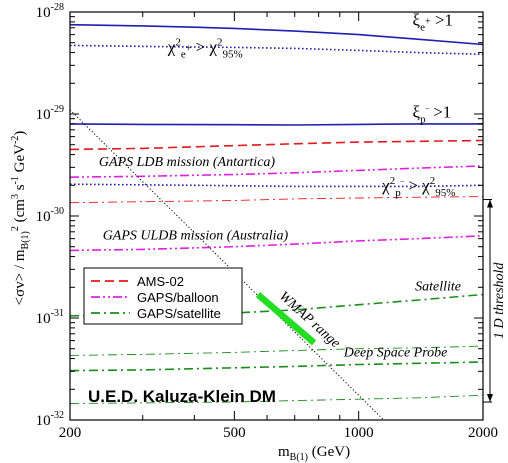 The image size is (508, 463). Describe the element at coordinates (187, 162) in the screenshot. I see `lbl-gaps-ldb: GAPS LDB mission (Antartica)` at that location.